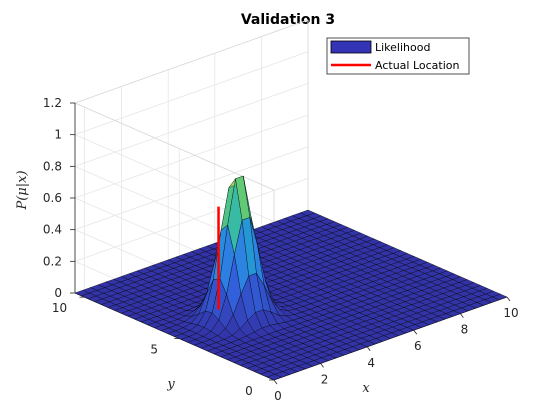 This screenshot has width=560, height=420. What do you see at coordinates (52, 261) in the screenshot?
I see `z-tick-label: 0.2` at bounding box center [52, 261].